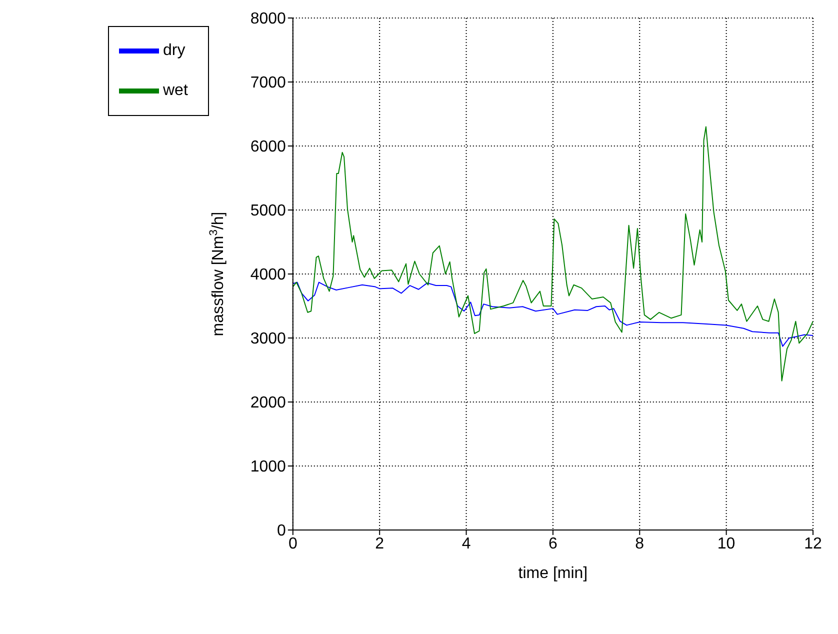 This screenshot has height=634, width=838. What do you see at coordinates (553, 543) in the screenshot?
I see `x-tick-label: 6` at bounding box center [553, 543].